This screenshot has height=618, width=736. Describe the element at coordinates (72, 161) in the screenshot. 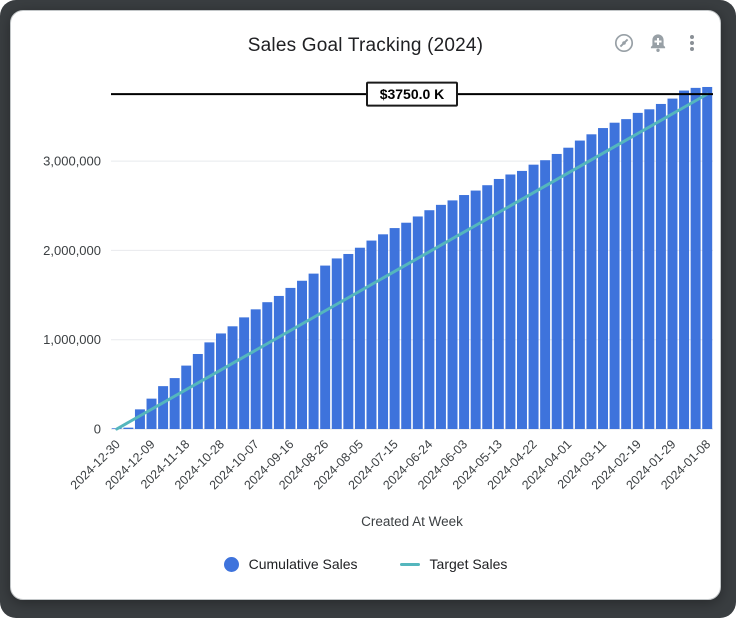

I see `y-tick-label: 3,000,000` at that location.